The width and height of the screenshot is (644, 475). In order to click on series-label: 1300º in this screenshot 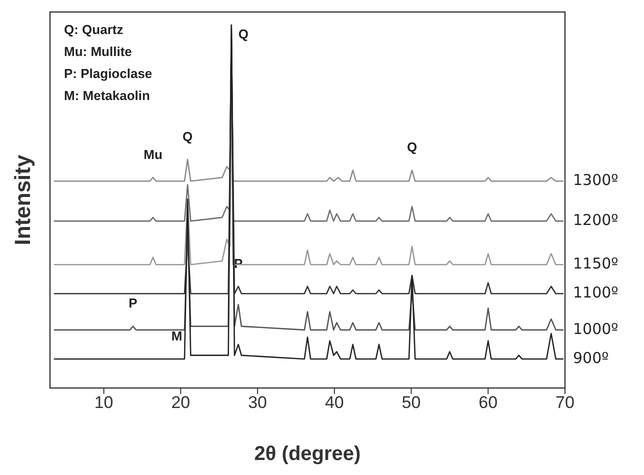, I will do `click(595, 180)`.